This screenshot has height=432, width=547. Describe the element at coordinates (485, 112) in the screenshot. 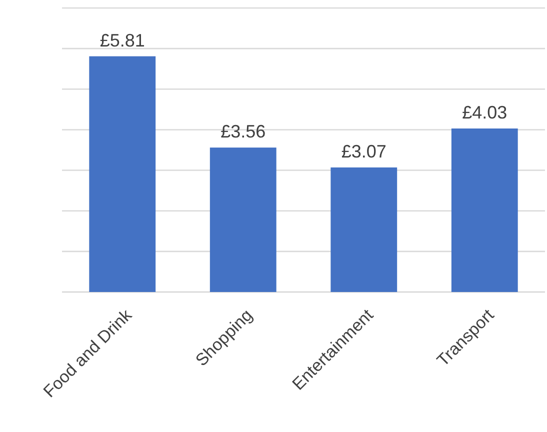

I see `data-label: £4.03` at that location.